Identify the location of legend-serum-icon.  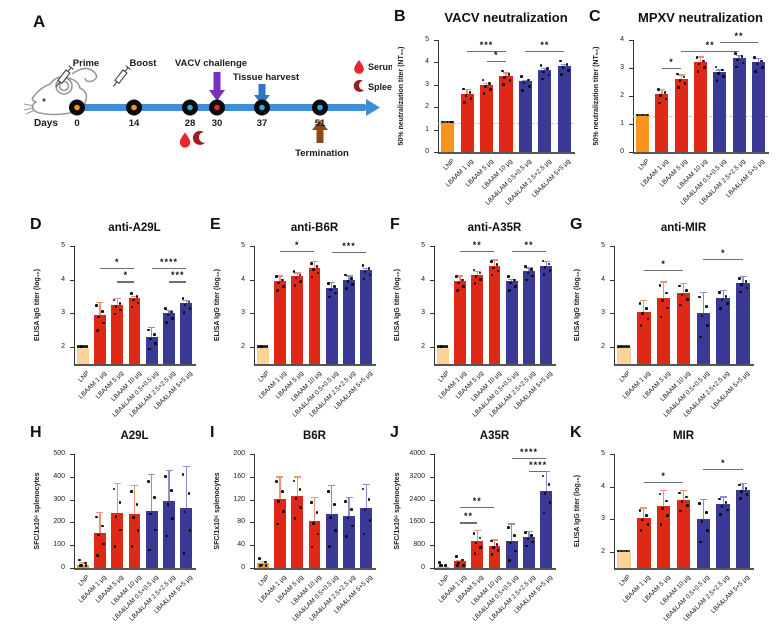
(359, 67).